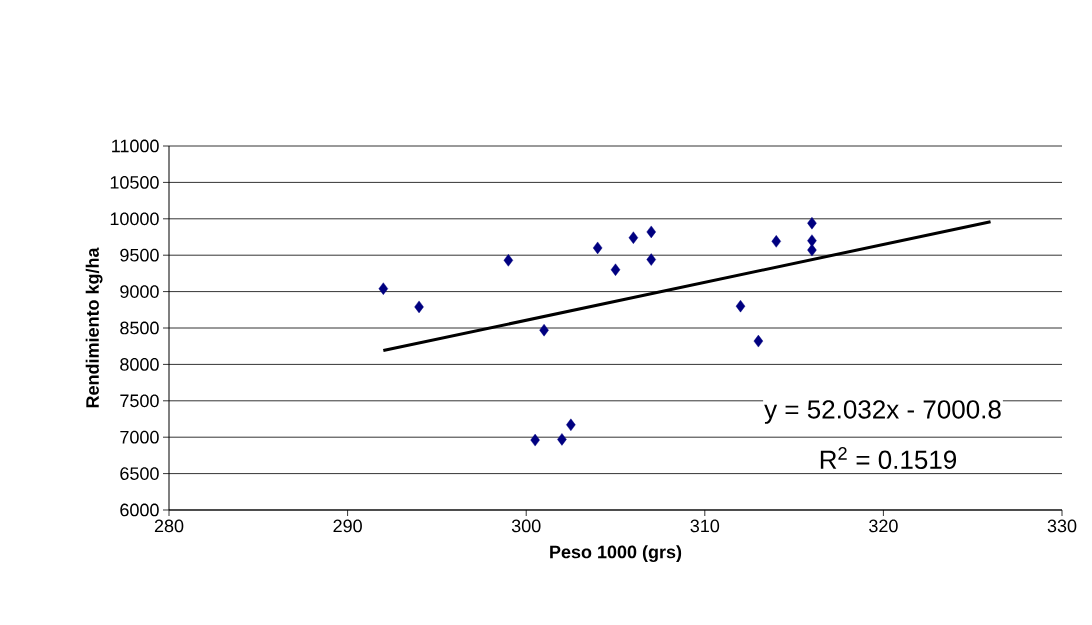 The image size is (1092, 625). What do you see at coordinates (139, 510) in the screenshot?
I see `y-tick-label: 6000` at bounding box center [139, 510].